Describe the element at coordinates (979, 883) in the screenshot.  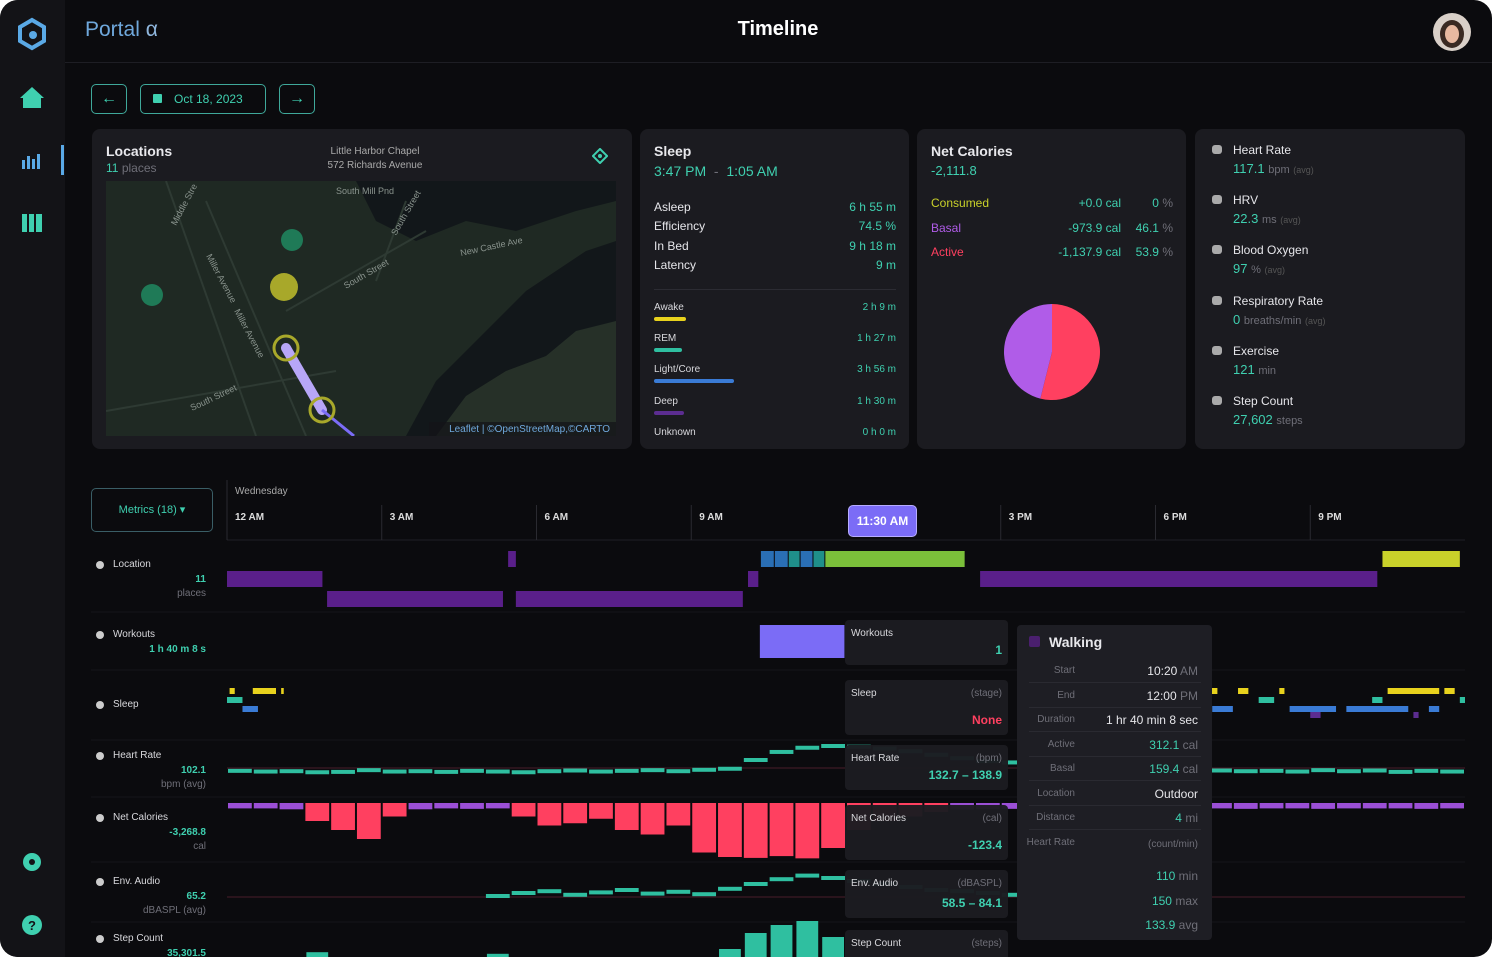
I see `tooltip-unit: (dBASPL)` at that location.